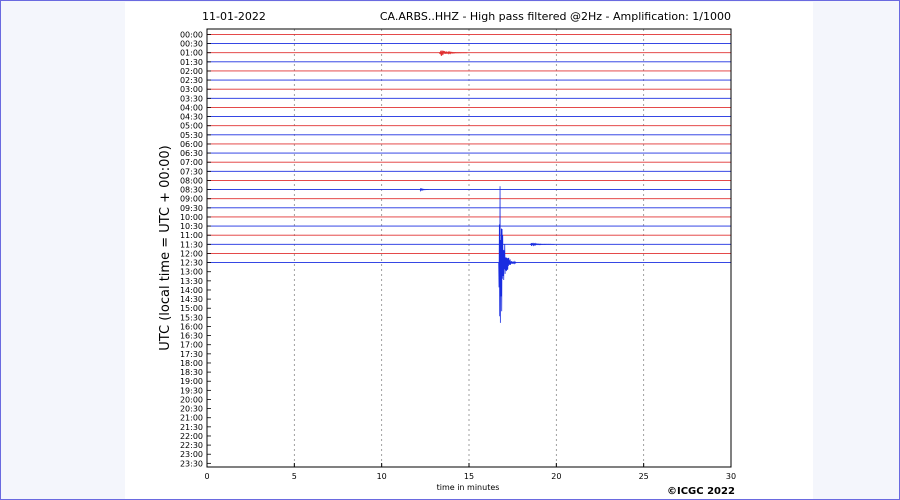  What do you see at coordinates (191, 272) in the screenshot?
I see `y-tick-label: 13:00` at bounding box center [191, 272].